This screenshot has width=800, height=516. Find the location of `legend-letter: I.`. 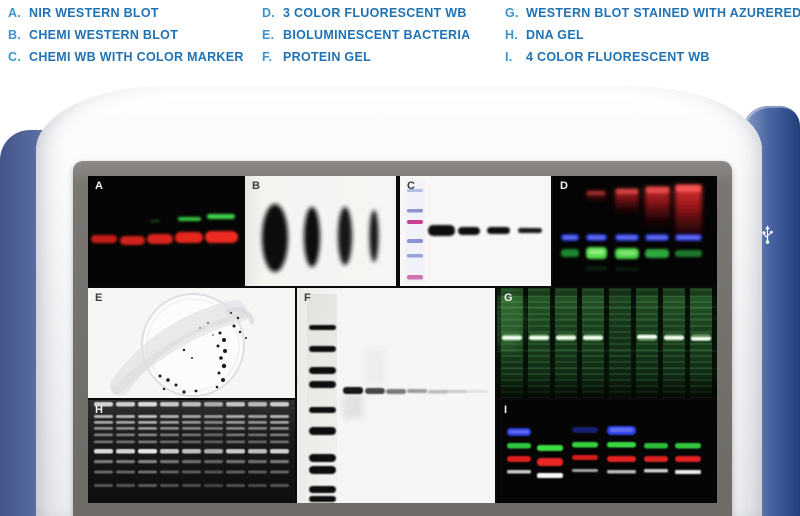

legend-letter: I. is located at coordinates (509, 57).